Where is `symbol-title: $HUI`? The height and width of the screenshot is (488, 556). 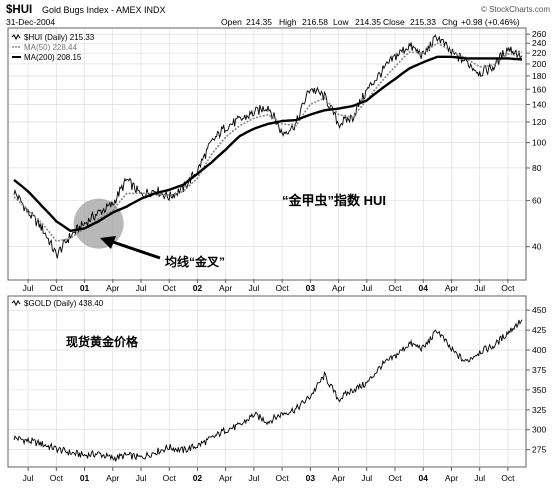 symbol-title: $HUI is located at coordinates (19, 10).